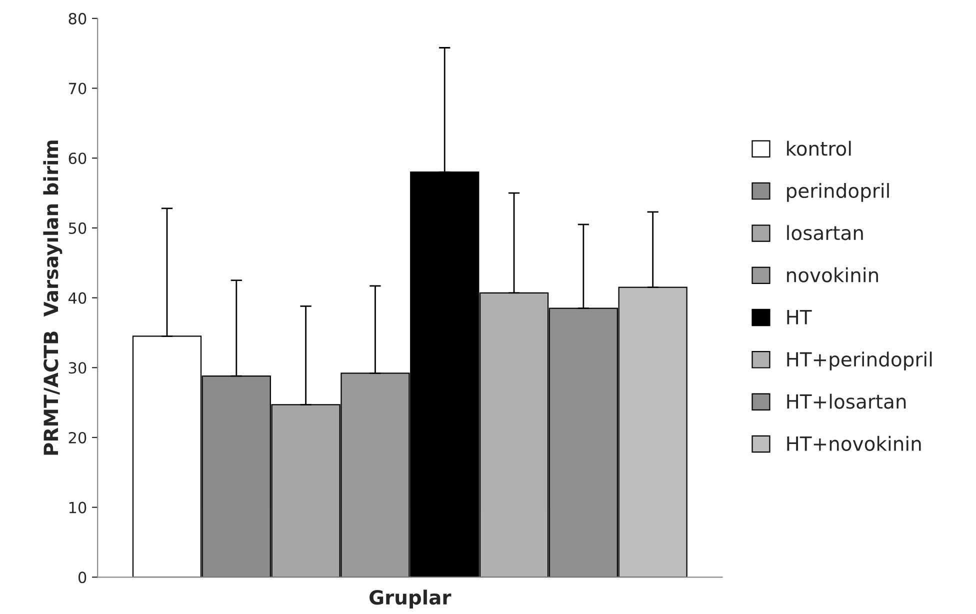  What do you see at coordinates (819, 148) in the screenshot?
I see `legend-label: kontrol` at bounding box center [819, 148].